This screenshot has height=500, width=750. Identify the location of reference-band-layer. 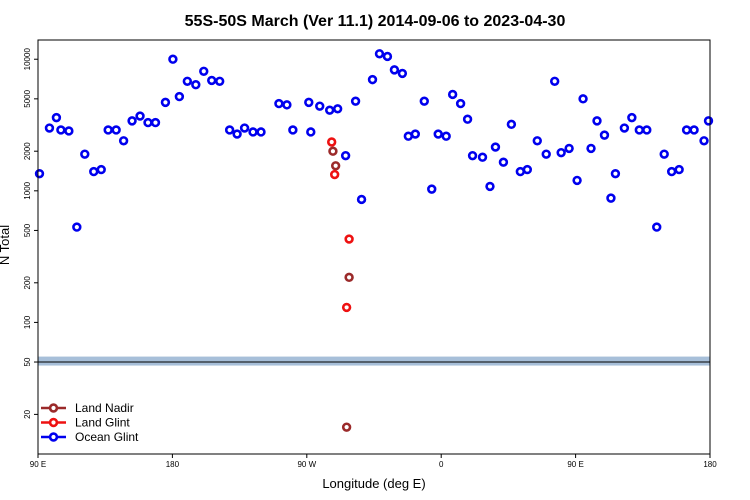
(374, 361).